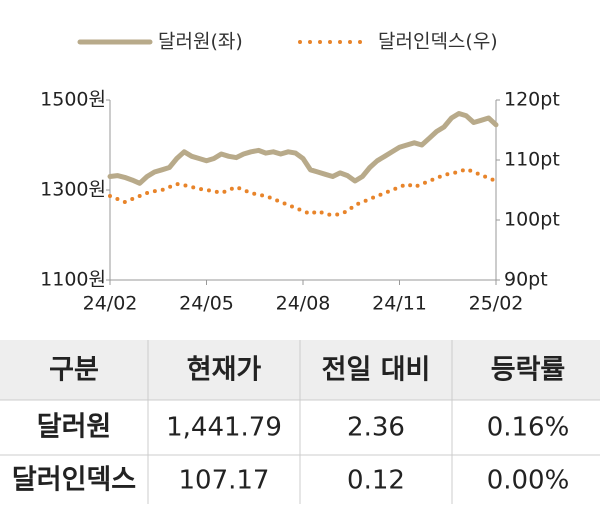 The image size is (600, 508). Describe the element at coordinates (528, 481) in the screenshot. I see `table-cell: 0.00%` at that location.